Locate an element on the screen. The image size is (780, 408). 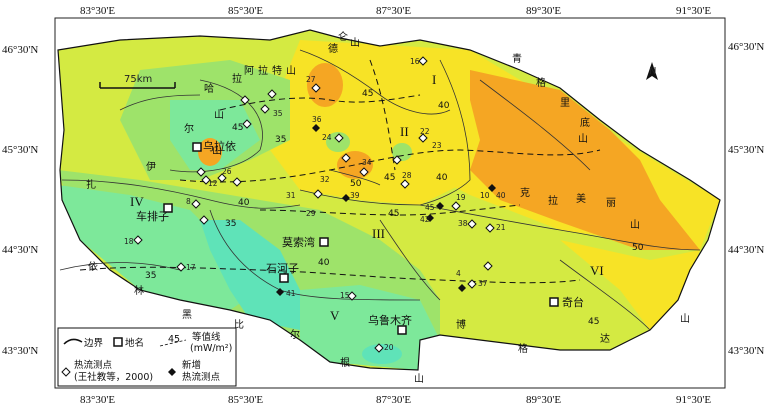
svg-text: 28 is located at coordinates (407, 175).